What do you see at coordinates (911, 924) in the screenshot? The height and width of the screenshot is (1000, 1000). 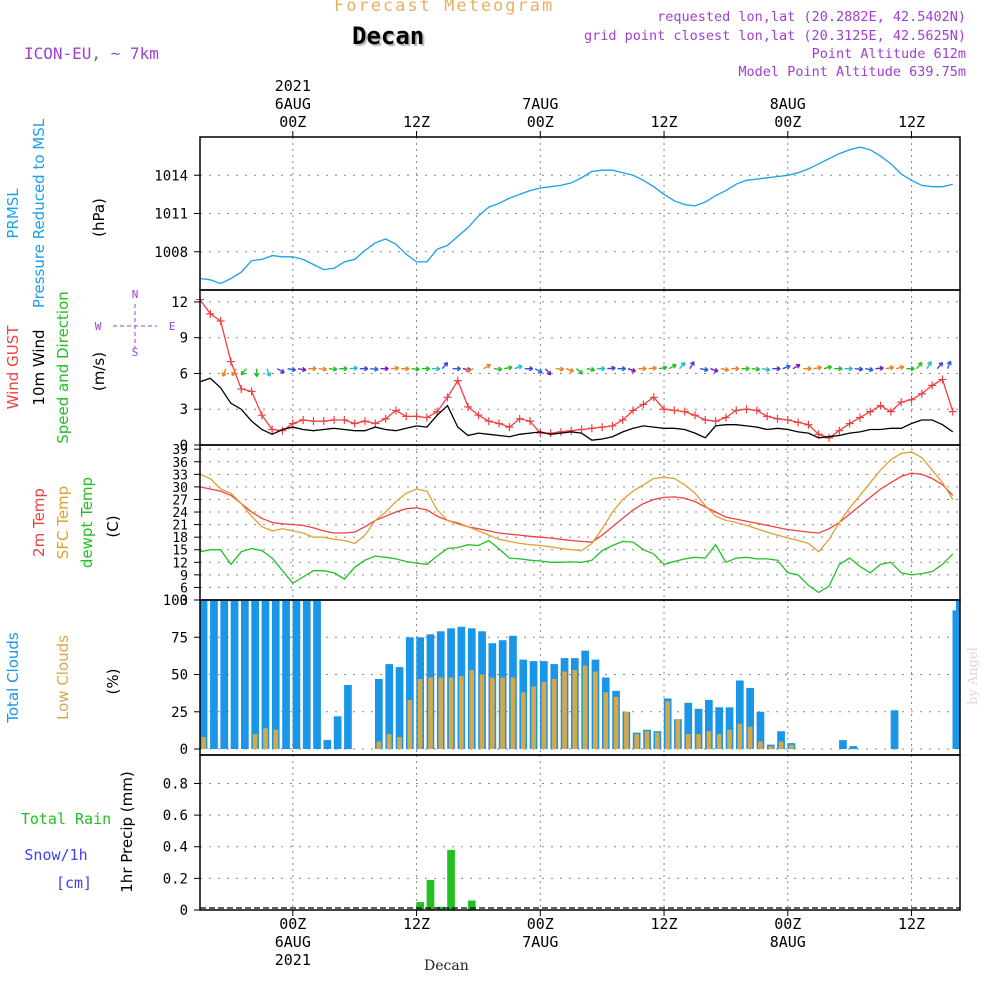 I see `time-label-bottom: 12Z` at bounding box center [911, 924].